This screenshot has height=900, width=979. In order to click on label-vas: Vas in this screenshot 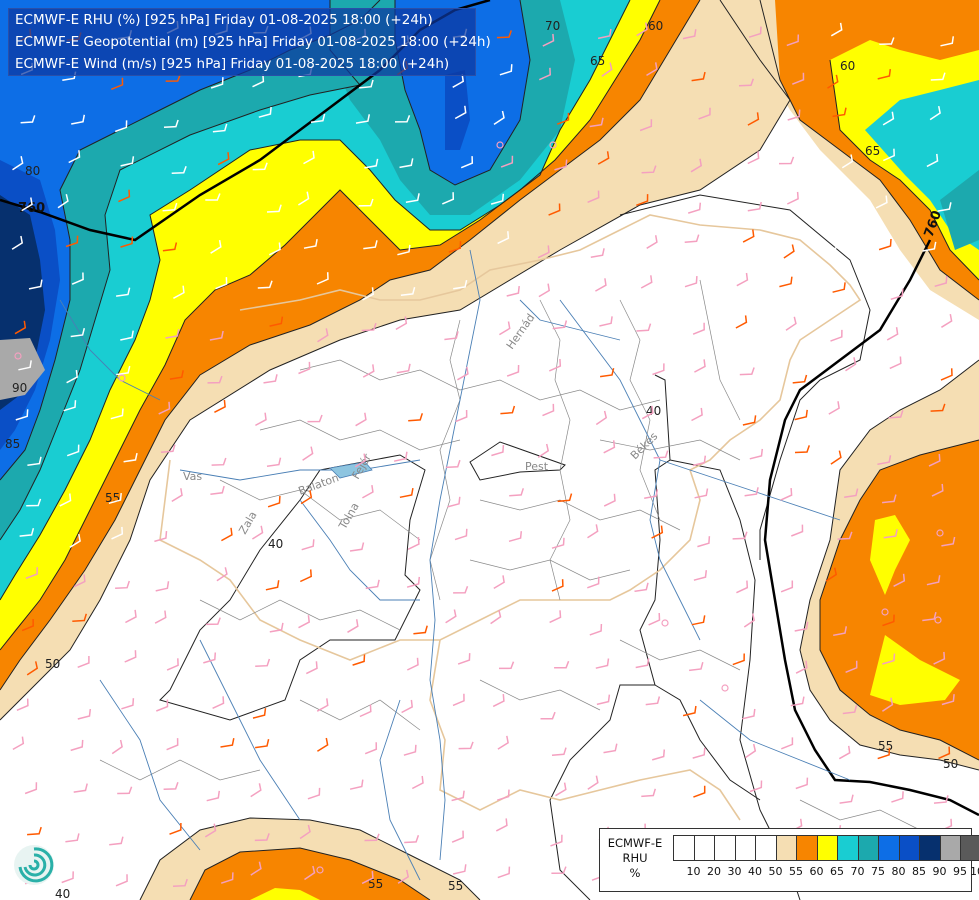, I will do `click(192, 476)`.